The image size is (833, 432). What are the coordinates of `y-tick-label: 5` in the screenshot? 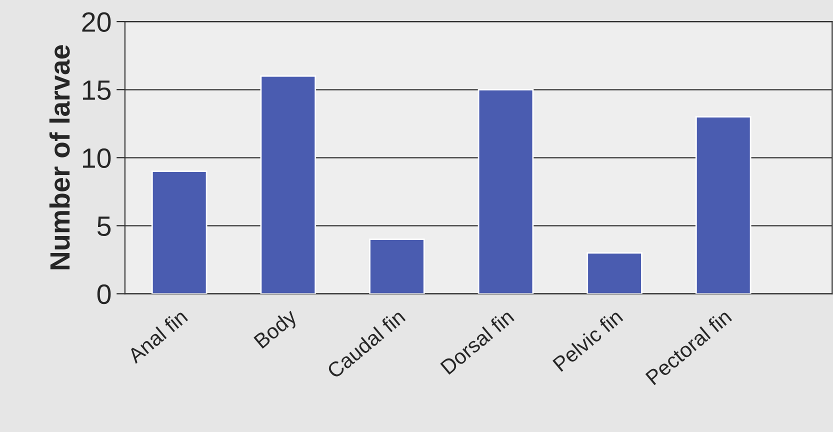 It's located at (104, 226).